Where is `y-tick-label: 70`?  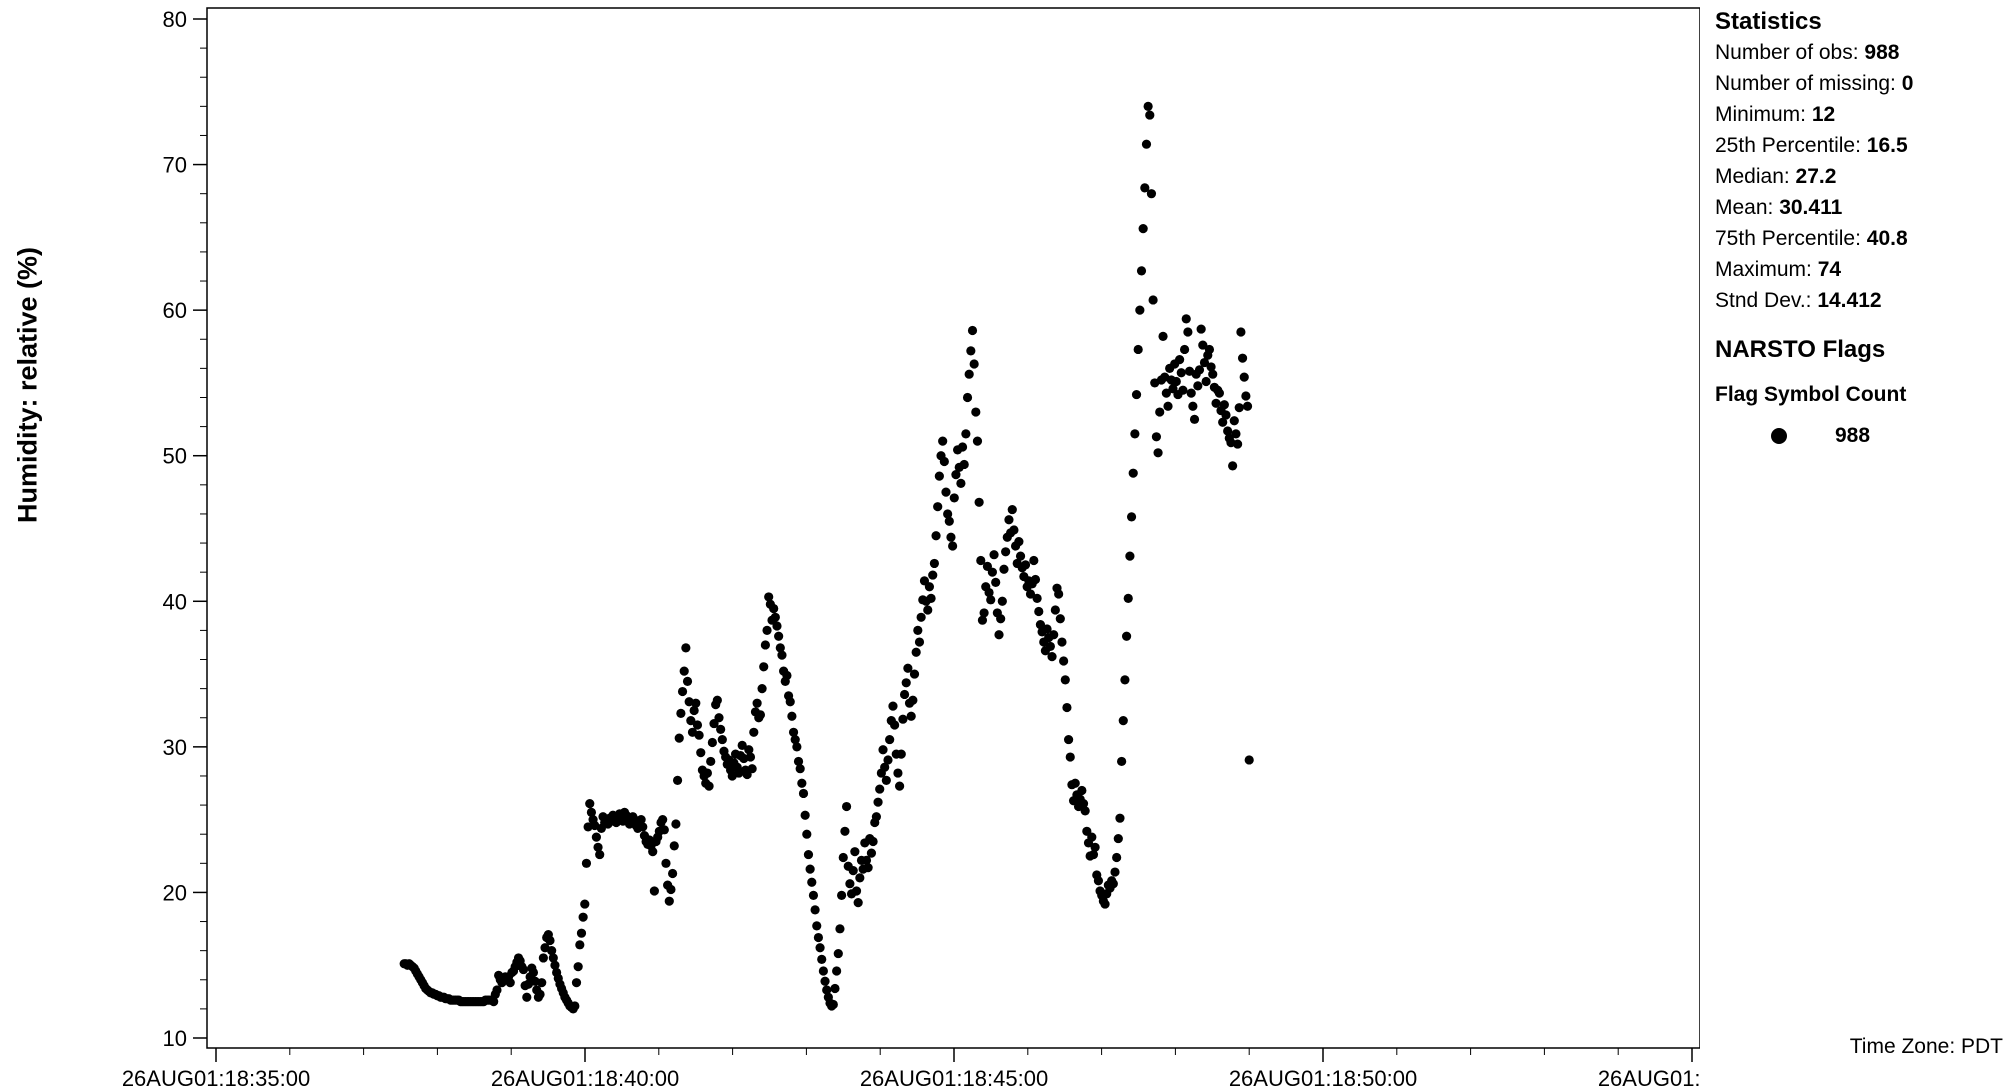 y-tick-label: 70 is located at coordinates (175, 165).